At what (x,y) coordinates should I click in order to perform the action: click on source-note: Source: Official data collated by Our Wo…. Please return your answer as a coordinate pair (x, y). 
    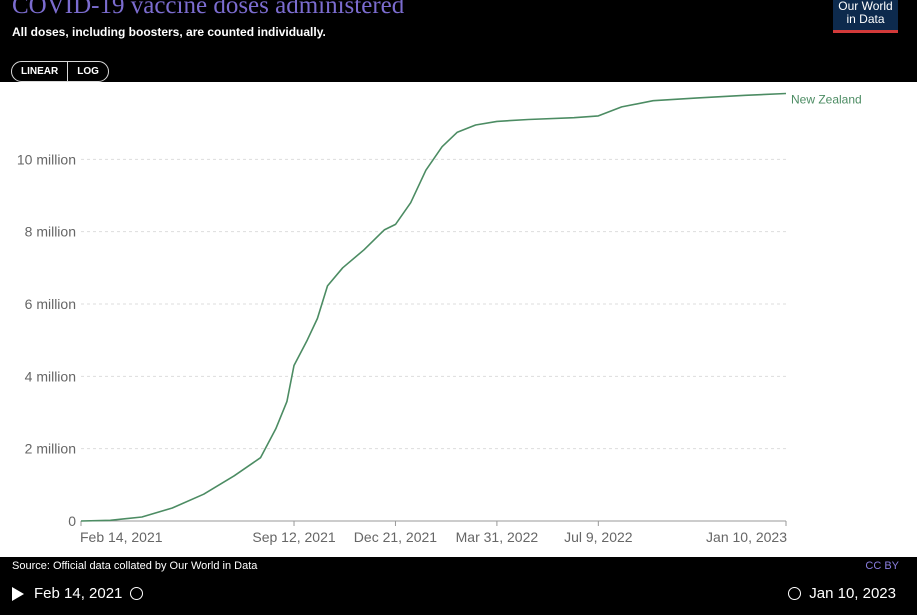
    Looking at the image, I should click on (135, 566).